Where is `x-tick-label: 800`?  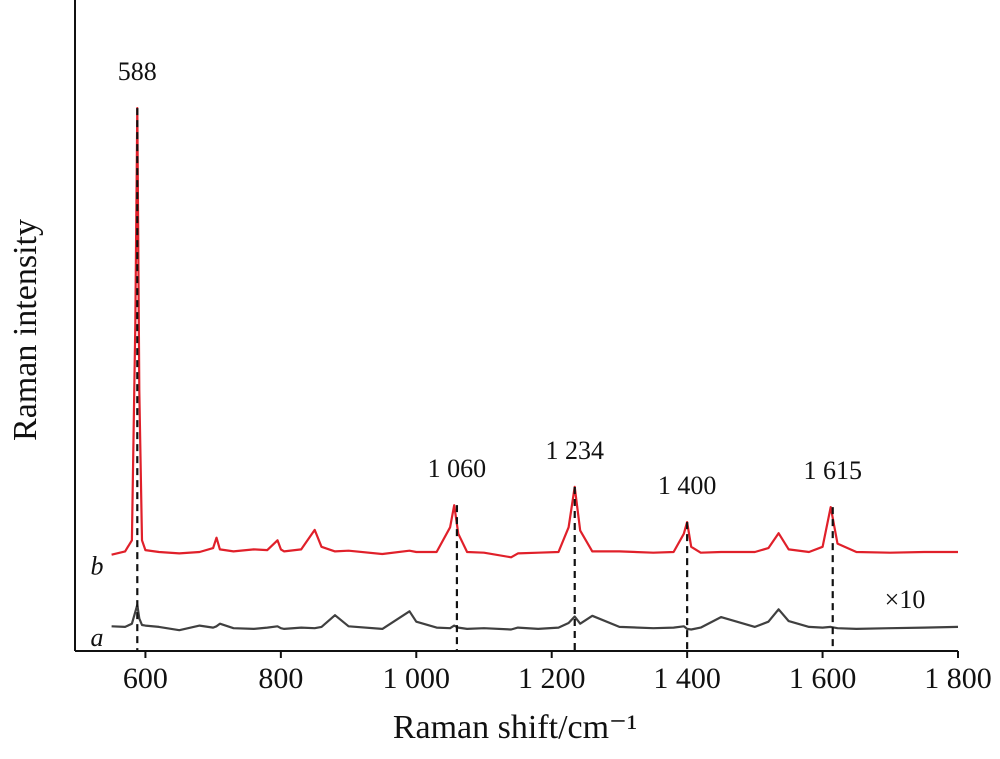
x-tick-label: 800 is located at coordinates (280, 678).